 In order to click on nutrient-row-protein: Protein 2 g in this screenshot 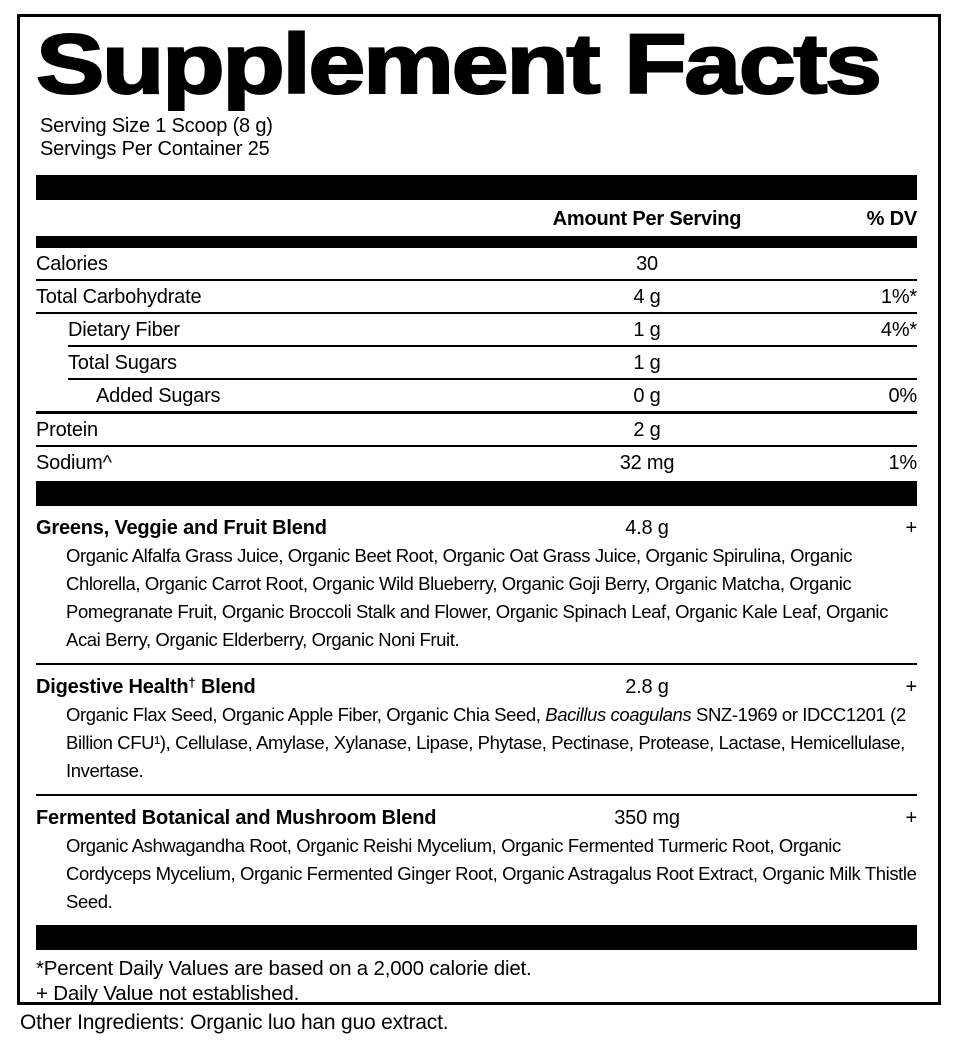, I will do `click(476, 429)`.